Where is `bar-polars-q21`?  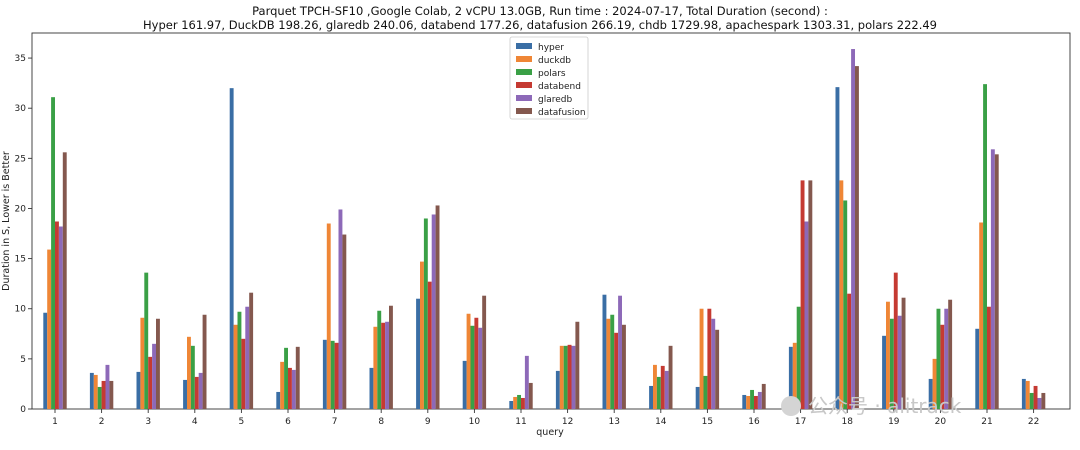 bar-polars-q21 is located at coordinates (985, 246).